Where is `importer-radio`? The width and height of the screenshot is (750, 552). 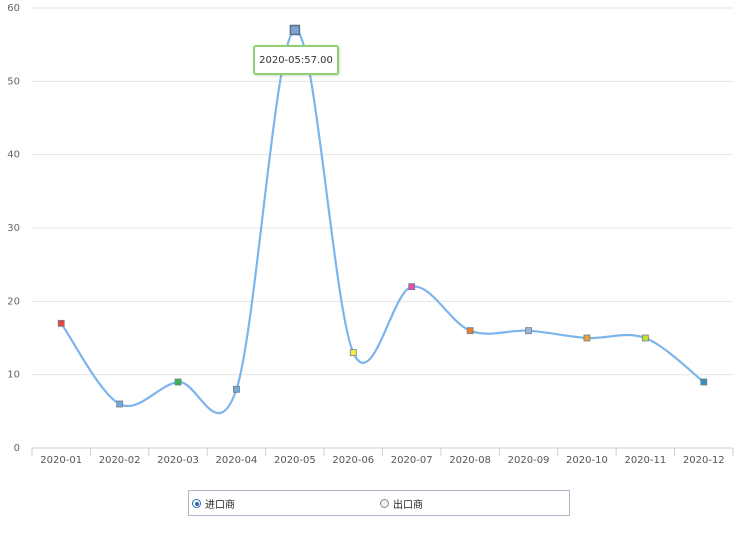 importer-radio is located at coordinates (196, 503).